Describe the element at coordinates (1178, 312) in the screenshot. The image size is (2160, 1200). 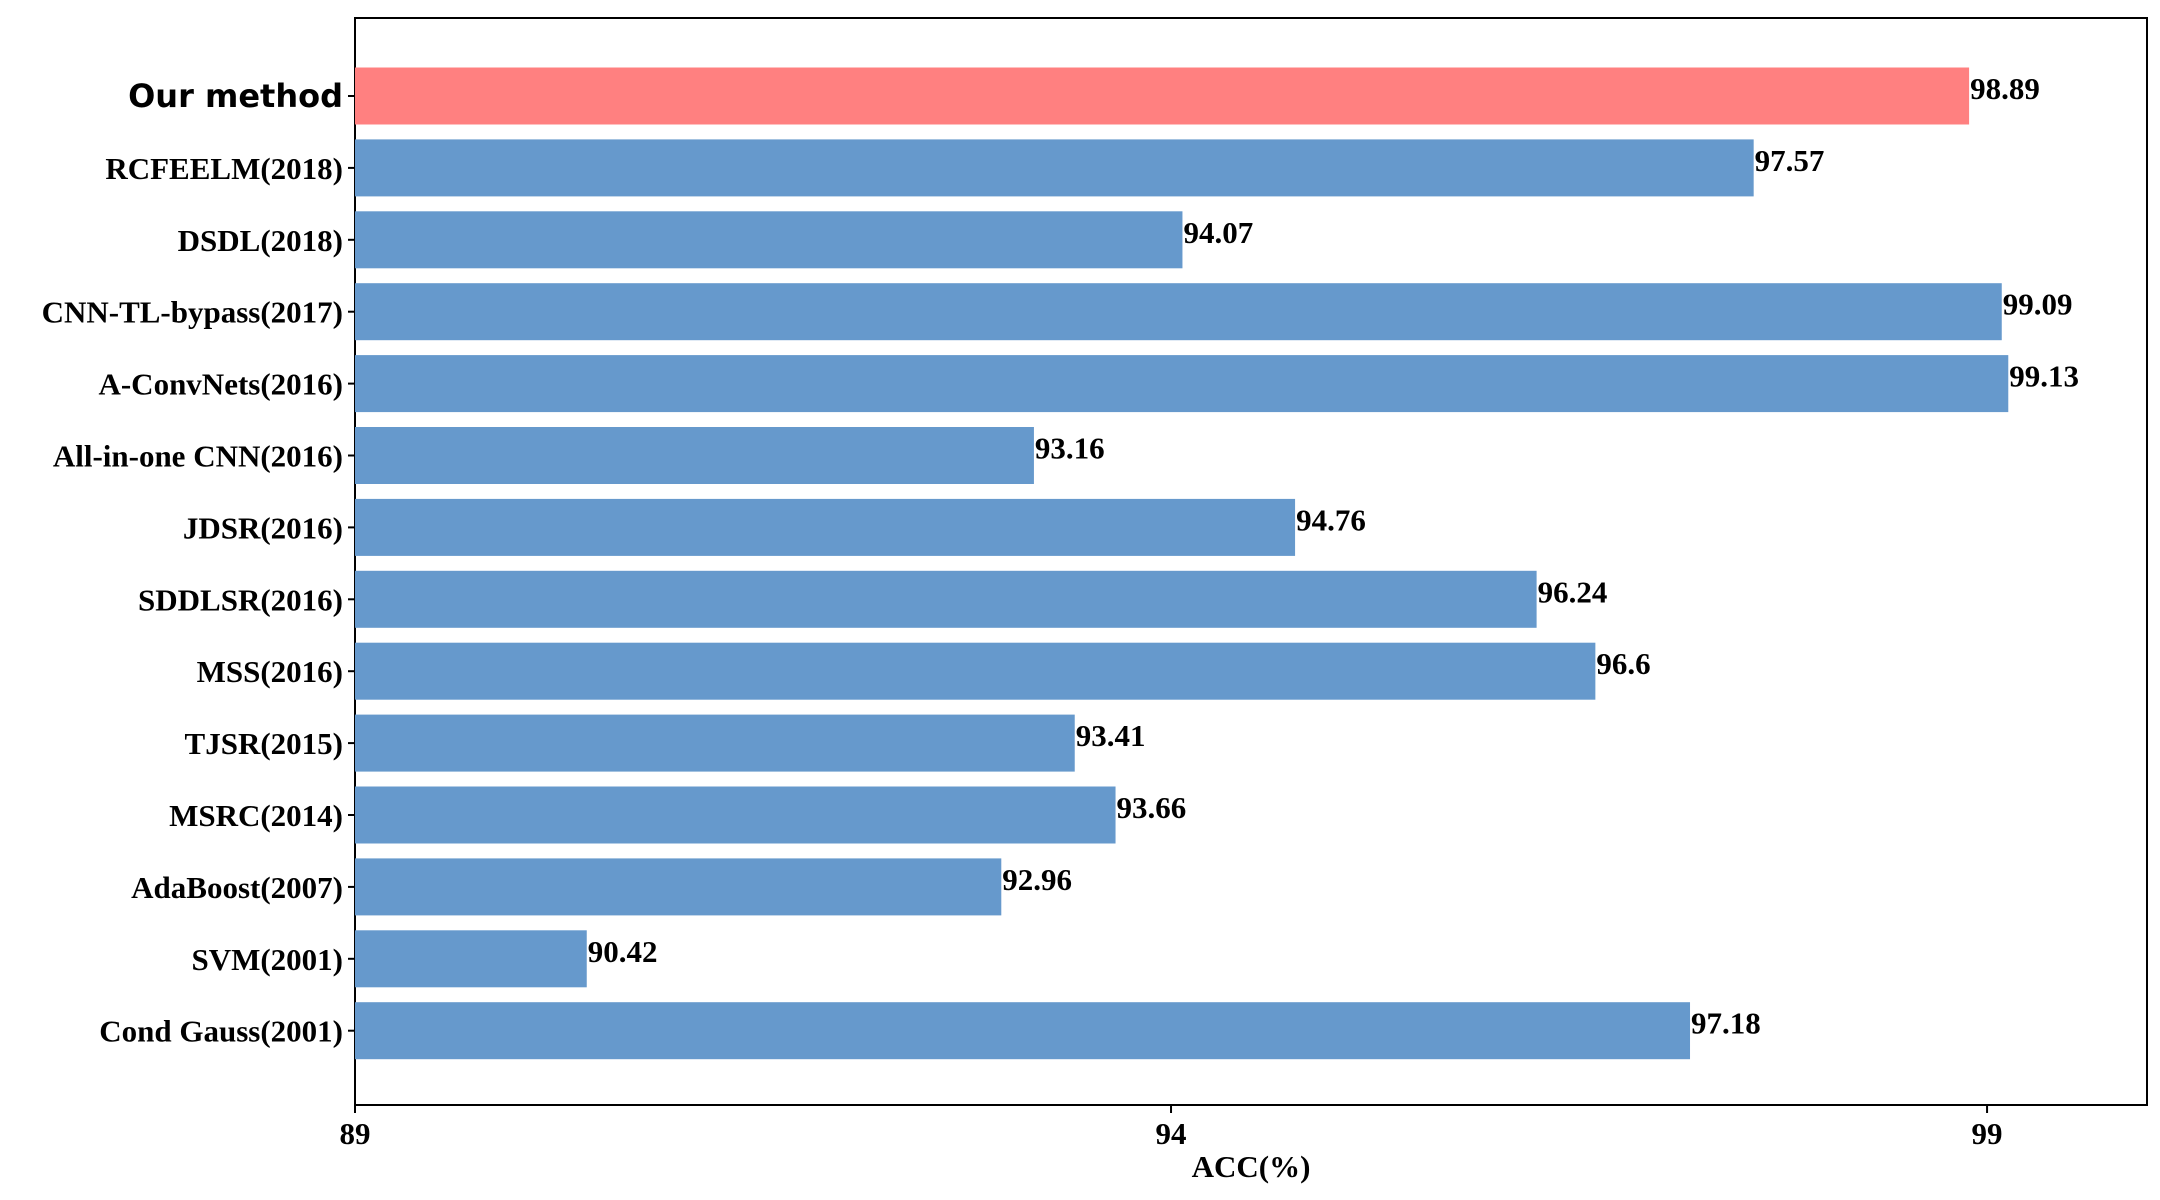
I see `bar-cnn-tl-bypass-2017` at that location.